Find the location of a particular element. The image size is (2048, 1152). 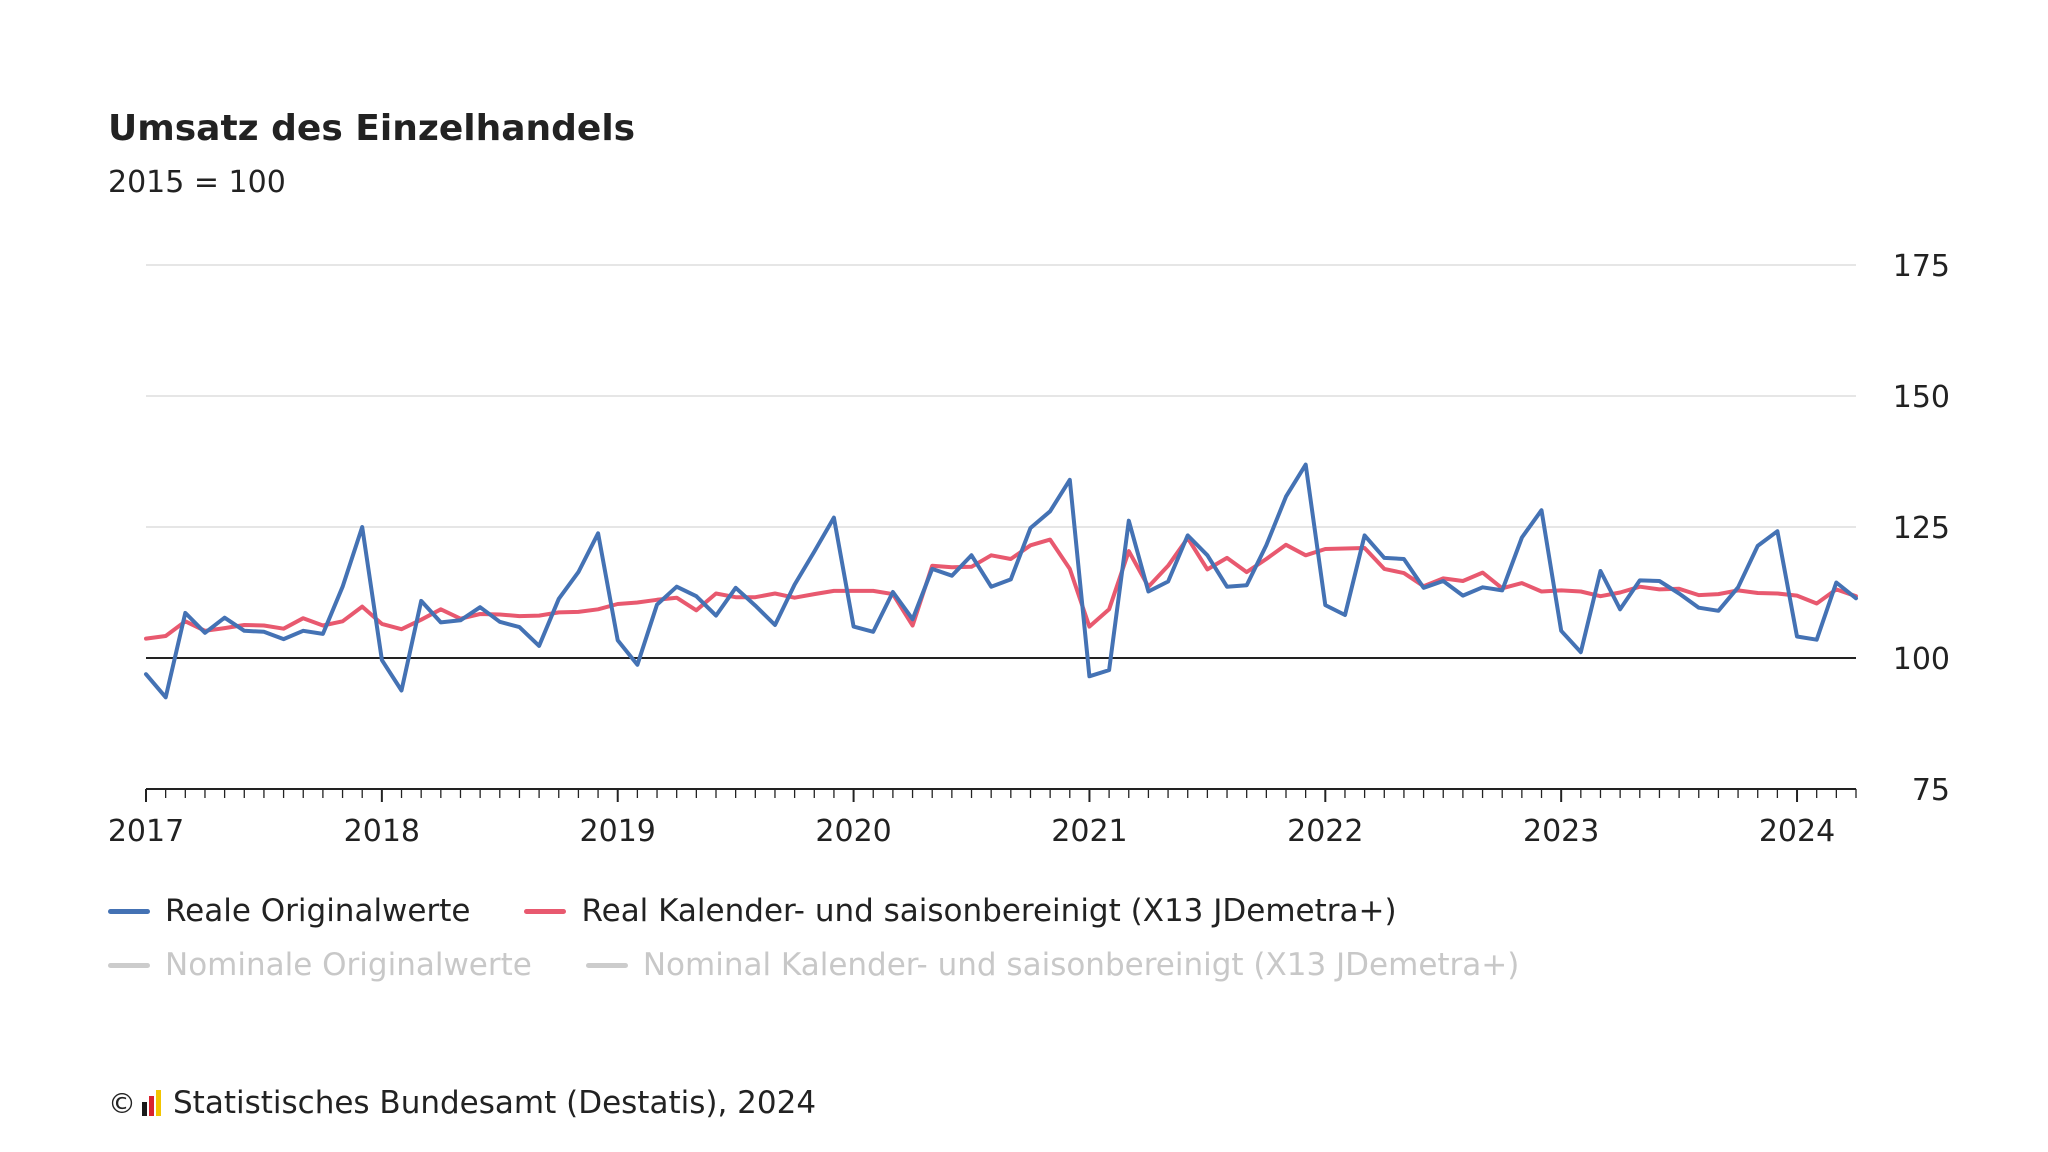

y-tick-label: 125 is located at coordinates (1921, 528).